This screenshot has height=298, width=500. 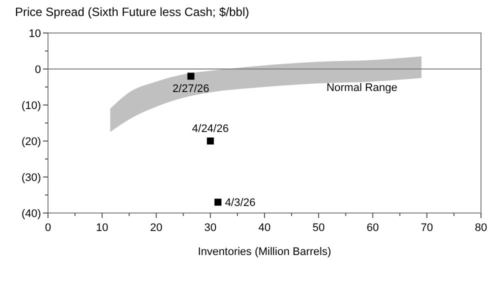 What do you see at coordinates (372, 228) in the screenshot?
I see `x-tick-label: 60` at bounding box center [372, 228].